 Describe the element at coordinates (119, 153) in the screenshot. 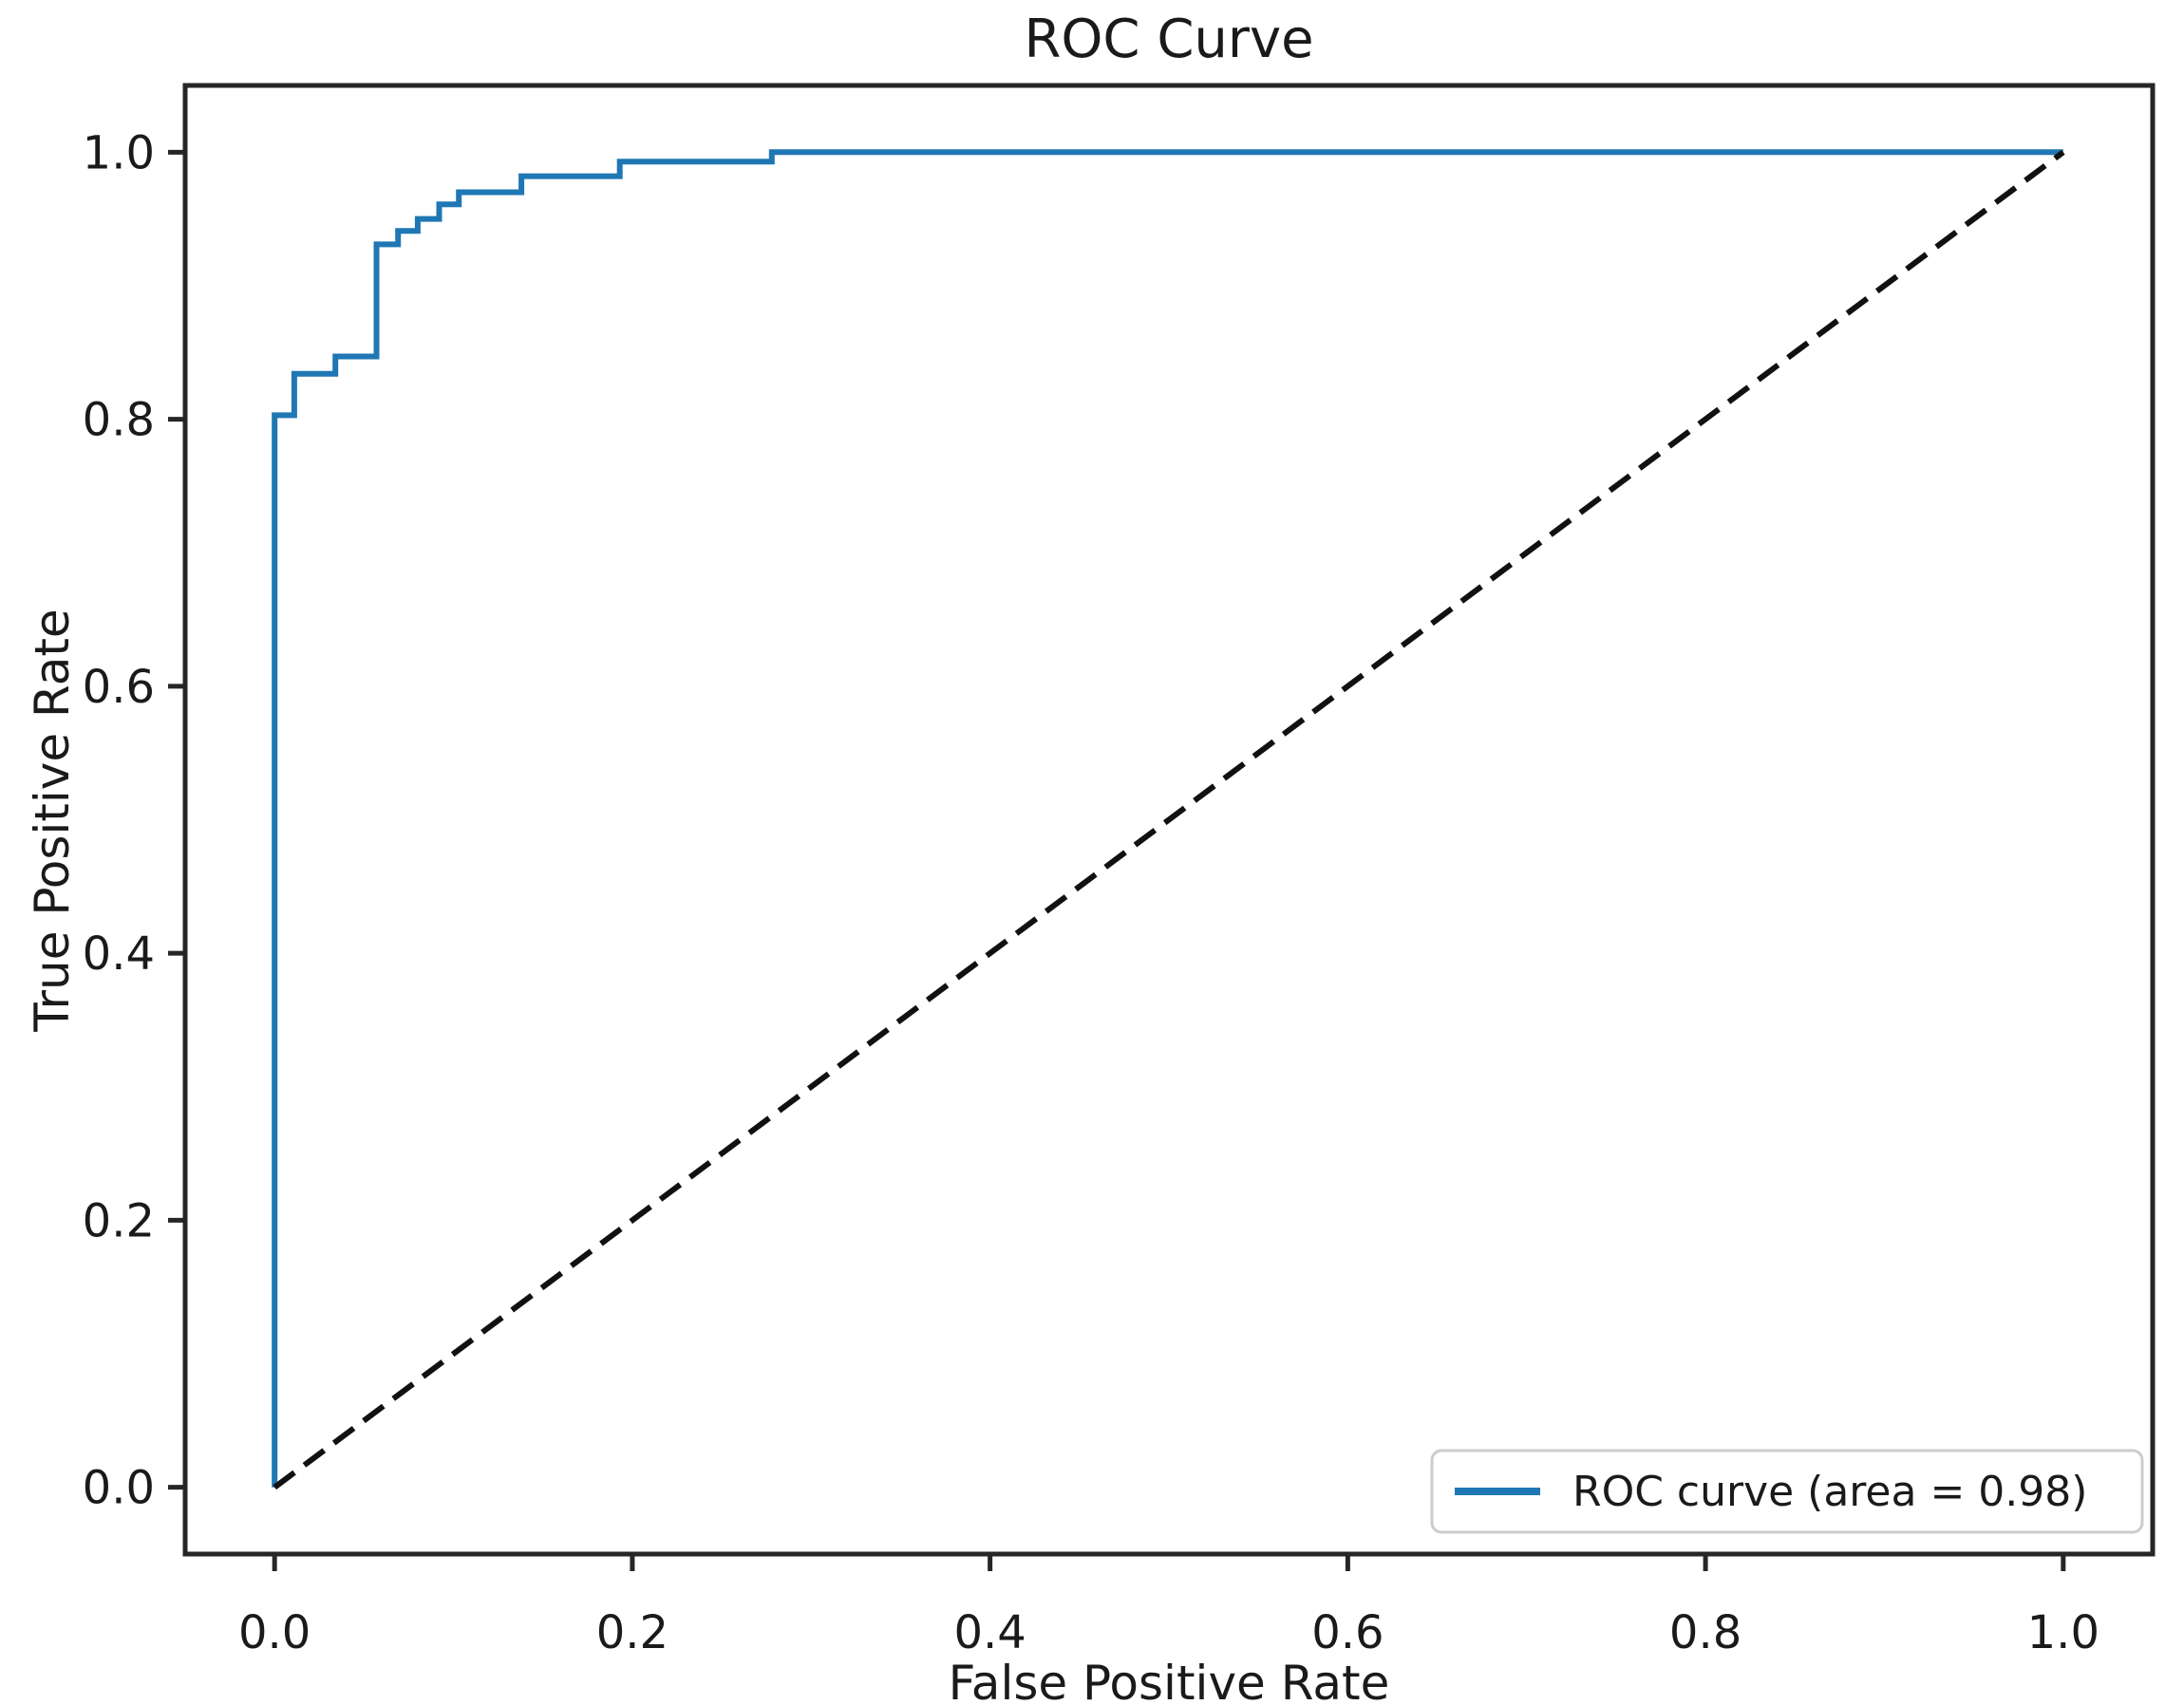

I see `y-tick-label: 1.0` at that location.